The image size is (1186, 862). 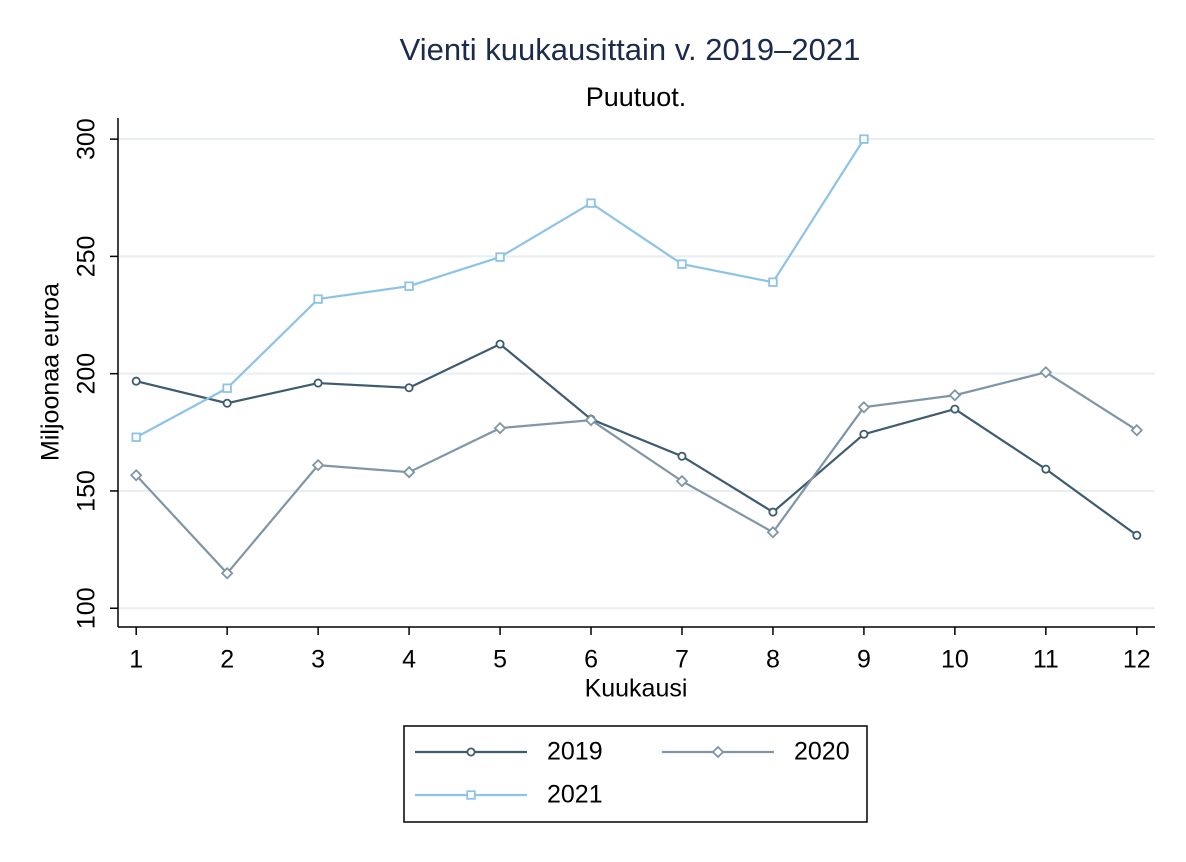 What do you see at coordinates (87, 608) in the screenshot?
I see `y-tick-label: 100` at bounding box center [87, 608].